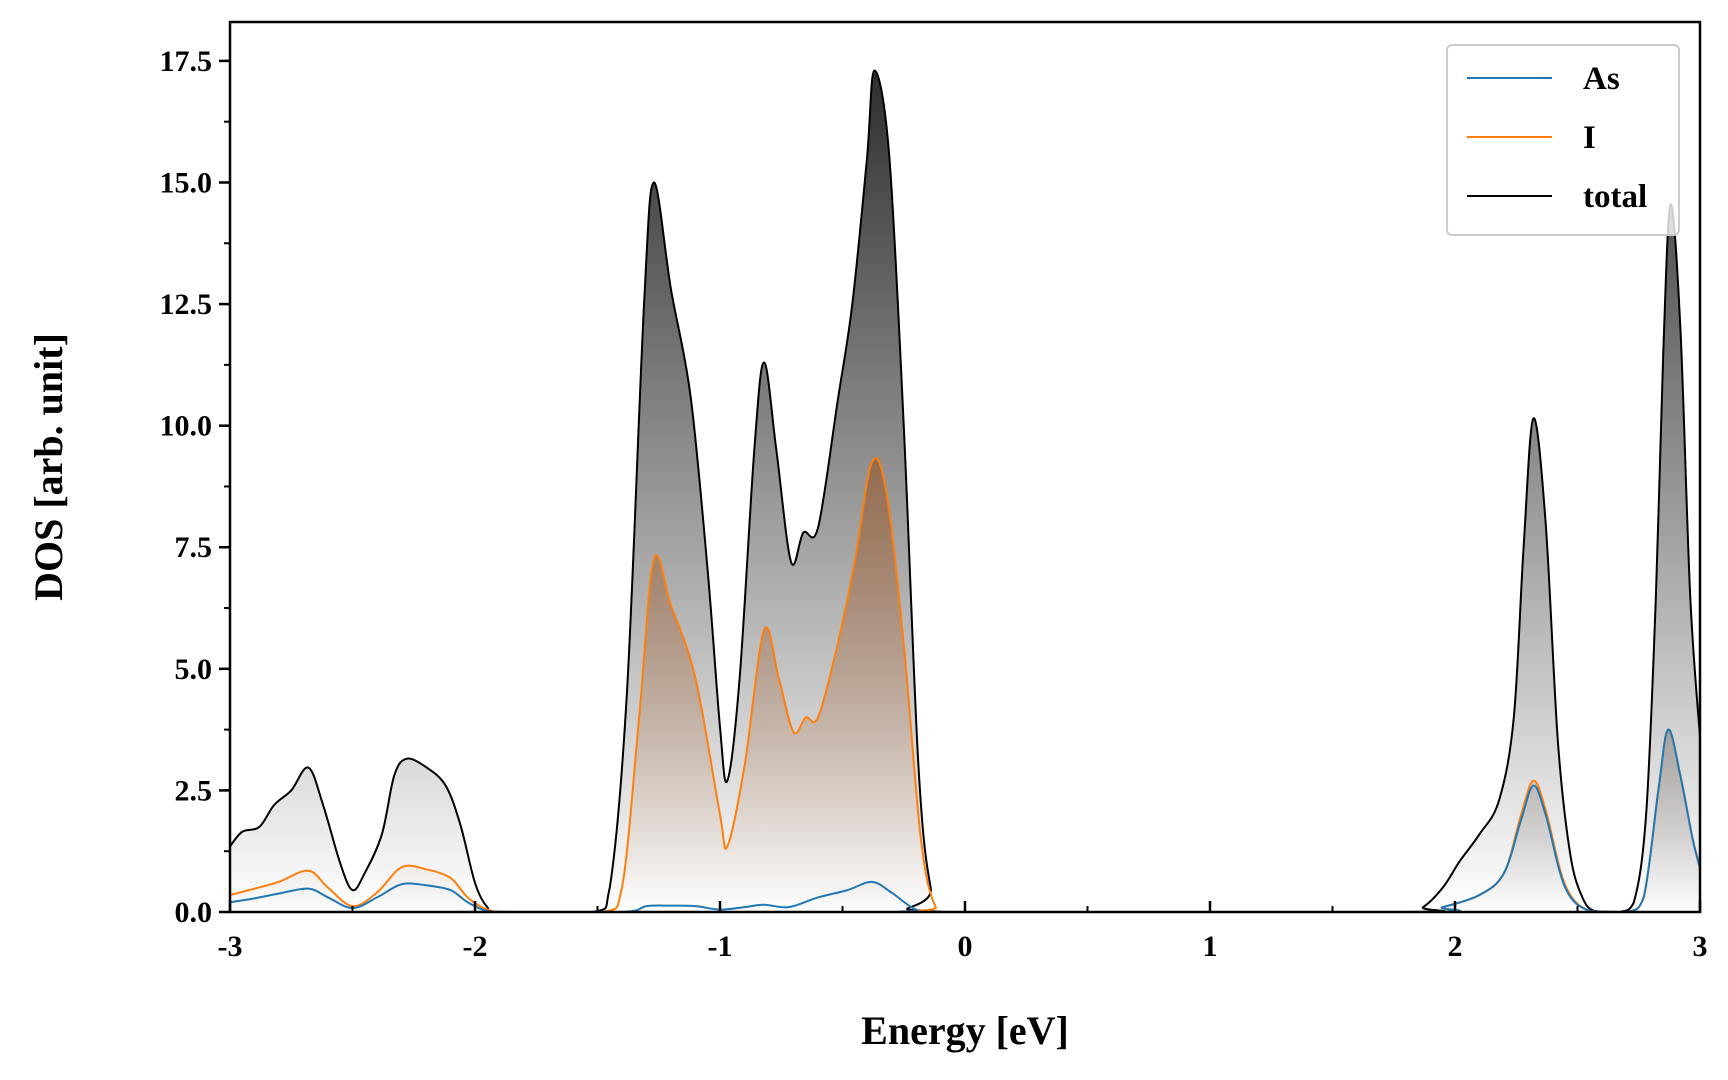 The width and height of the screenshot is (1728, 1080). Describe the element at coordinates (195, 487) in the screenshot. I see `y-axis-ticks: 0.0 2.5 5.0 7.5 10.0 12.5 15.0 17.5` at that location.